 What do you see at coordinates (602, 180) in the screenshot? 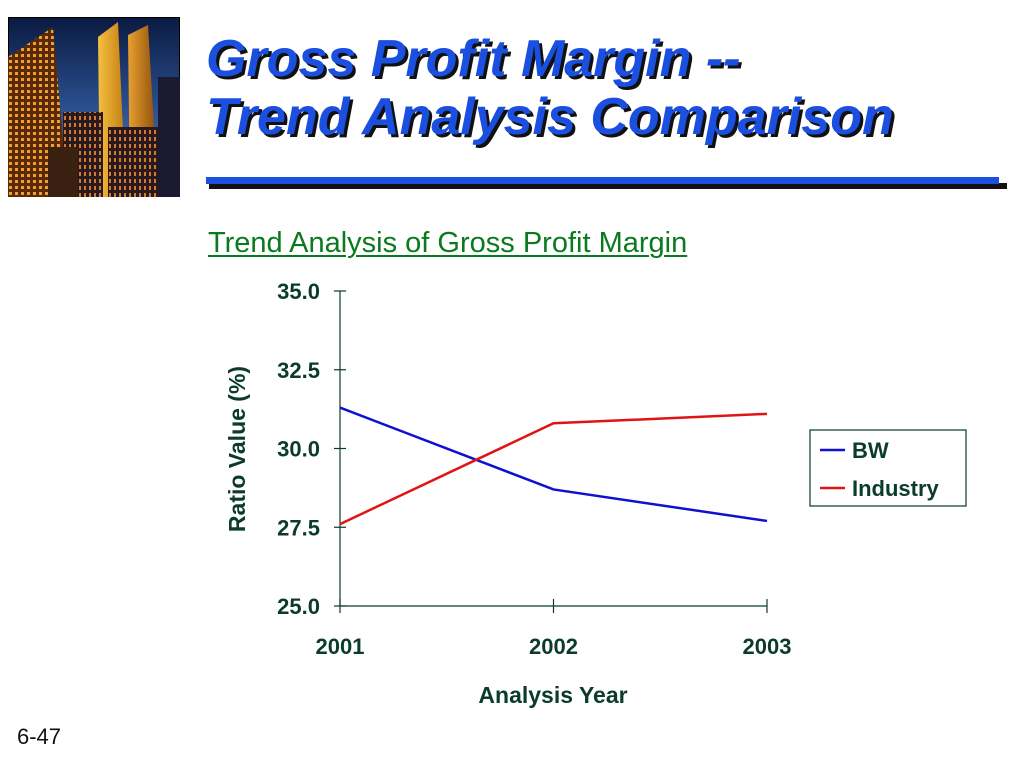
I see `title-rule` at bounding box center [602, 180].